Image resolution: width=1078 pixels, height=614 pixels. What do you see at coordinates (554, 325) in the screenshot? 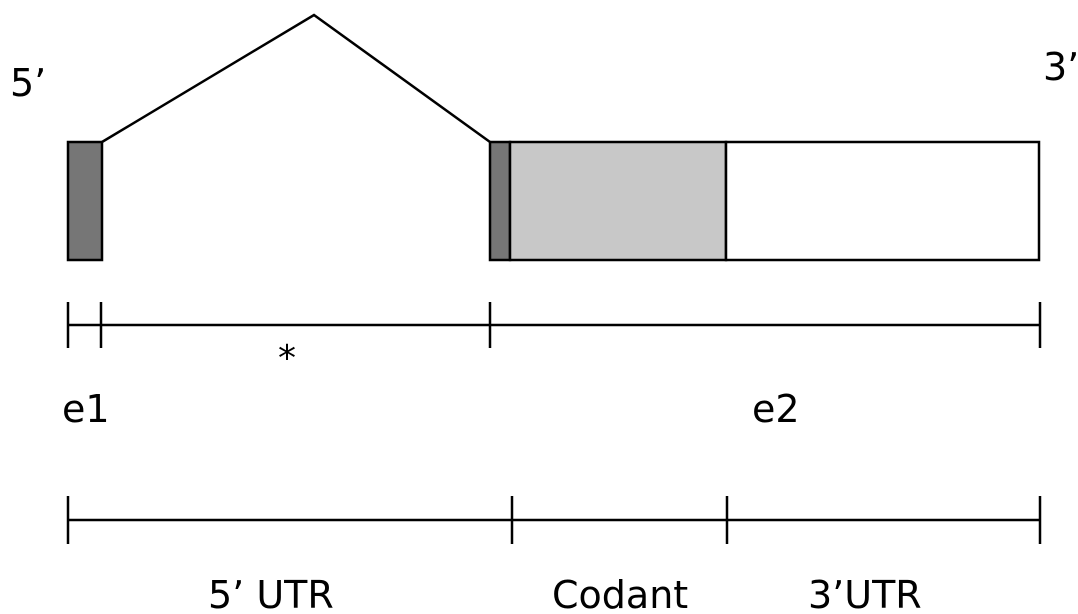
I see `exon-scale-bar` at bounding box center [554, 325].